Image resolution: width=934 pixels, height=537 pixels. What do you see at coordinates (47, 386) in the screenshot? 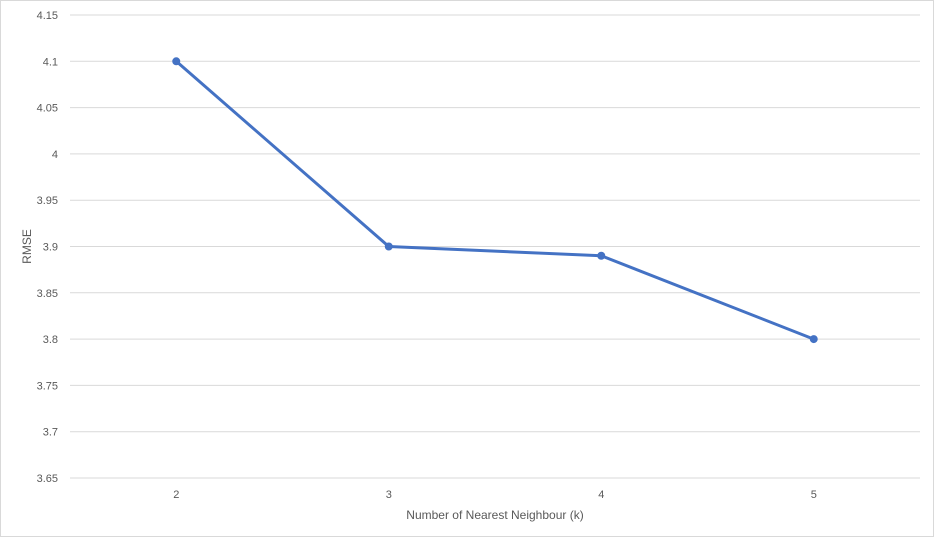
I see `y-tick-label: 3.75` at bounding box center [47, 386].